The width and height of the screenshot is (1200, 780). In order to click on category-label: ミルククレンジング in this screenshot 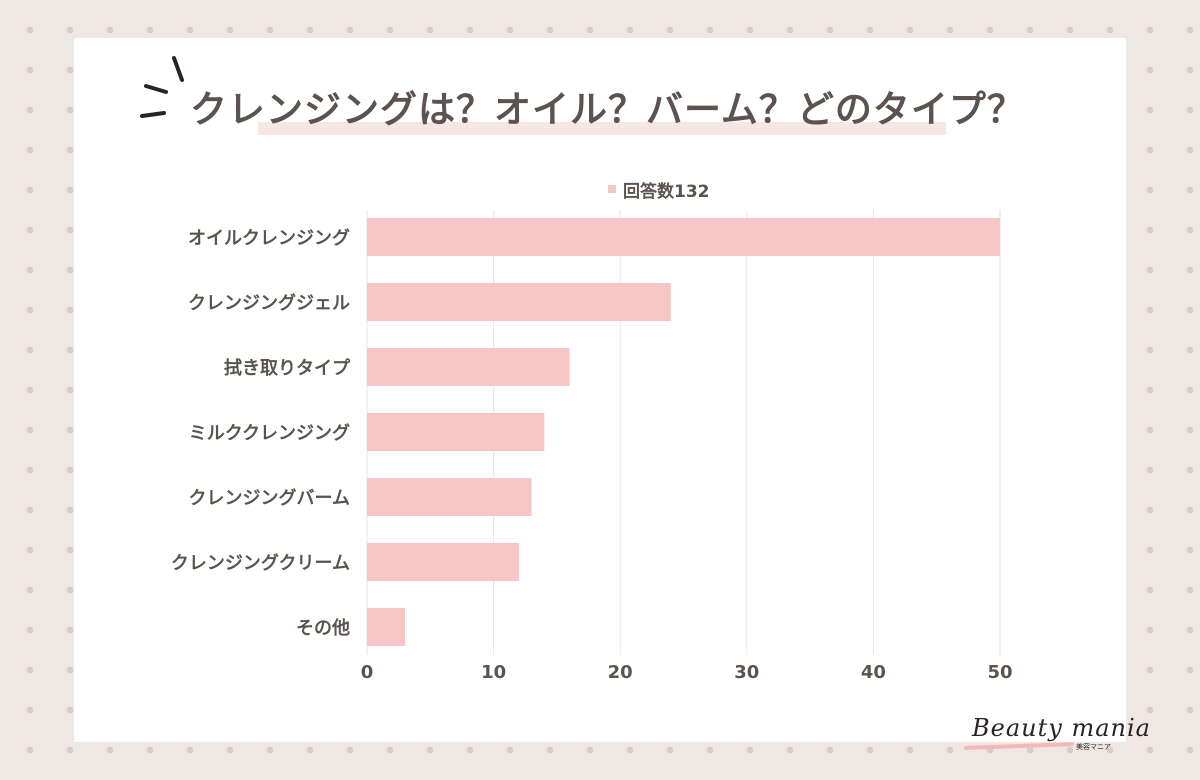, I will do `click(269, 433)`.